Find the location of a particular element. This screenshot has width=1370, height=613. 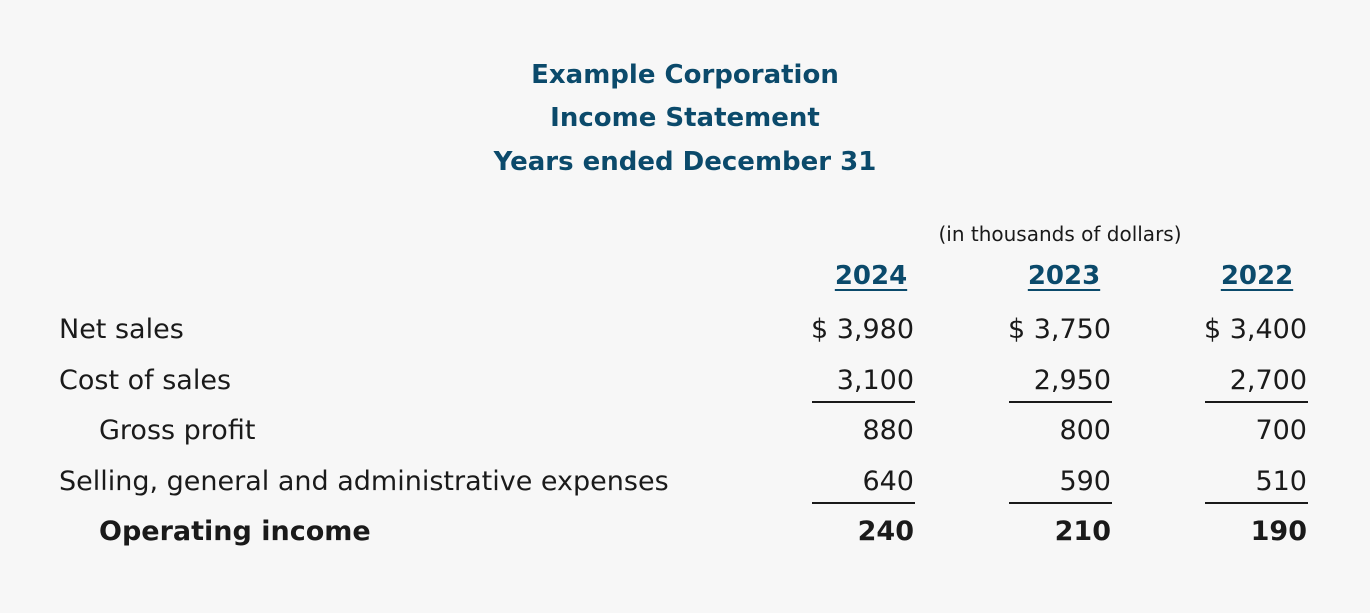

year-header-2022: 2022 is located at coordinates (1257, 276).